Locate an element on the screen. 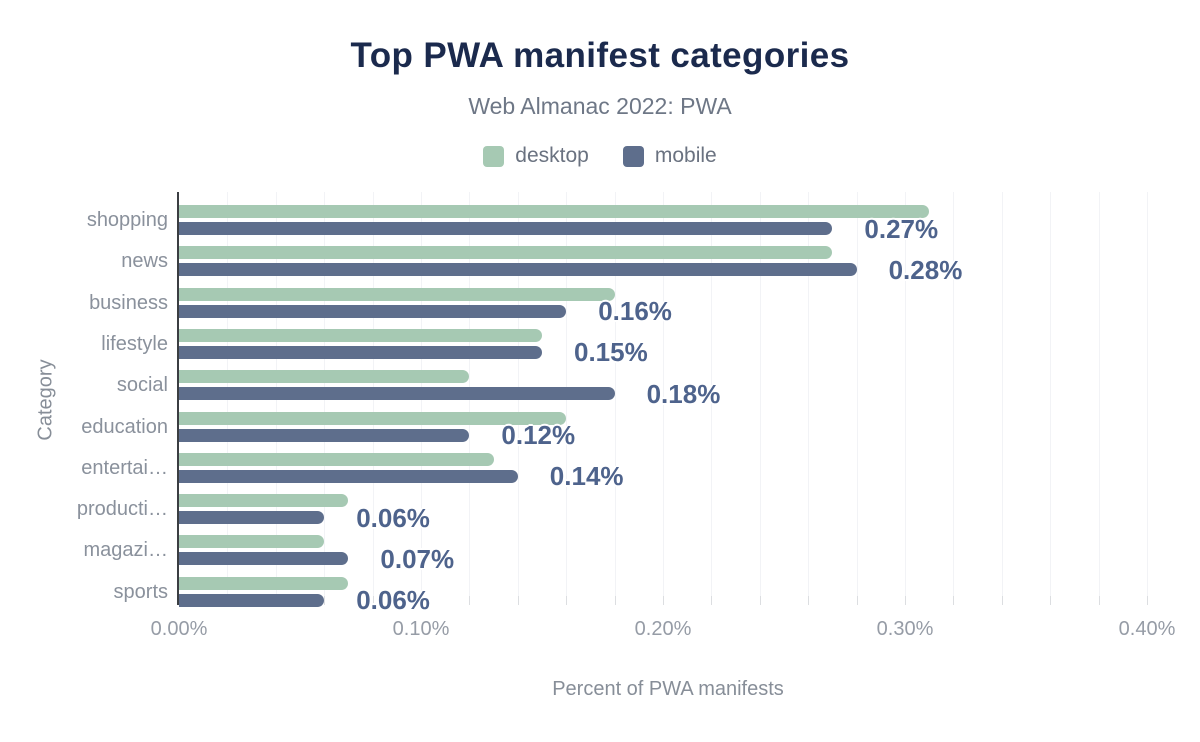  bar-mobile-news is located at coordinates (518, 270).